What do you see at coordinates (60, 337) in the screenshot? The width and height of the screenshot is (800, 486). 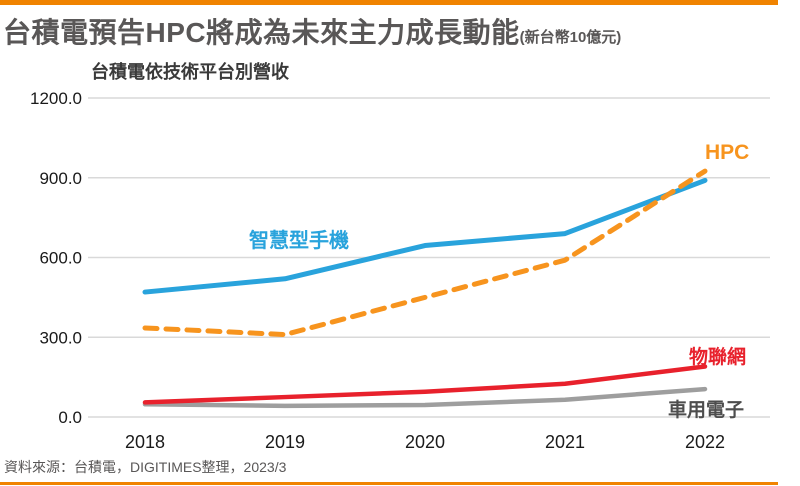 I see `y-tick-label: 300.0` at bounding box center [60, 337].